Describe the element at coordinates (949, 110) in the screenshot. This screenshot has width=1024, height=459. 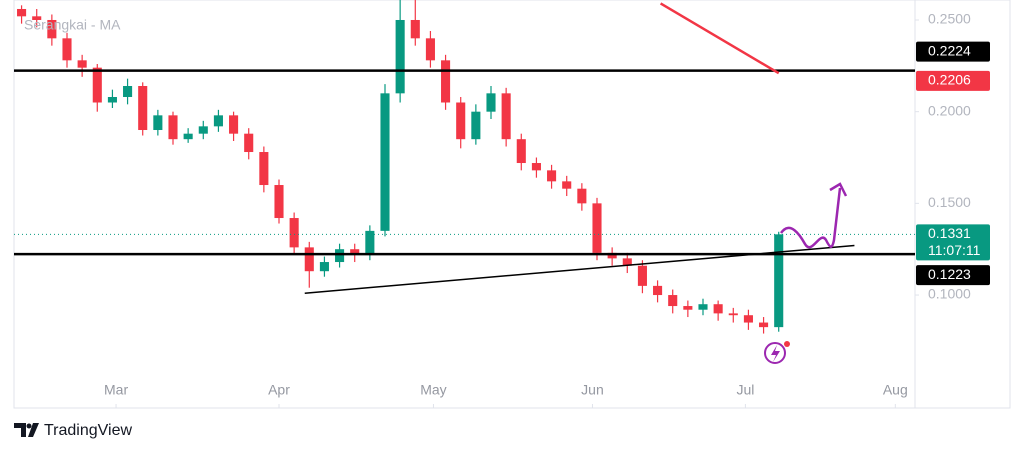
I see `y-tick-label: 0.2000` at that location.